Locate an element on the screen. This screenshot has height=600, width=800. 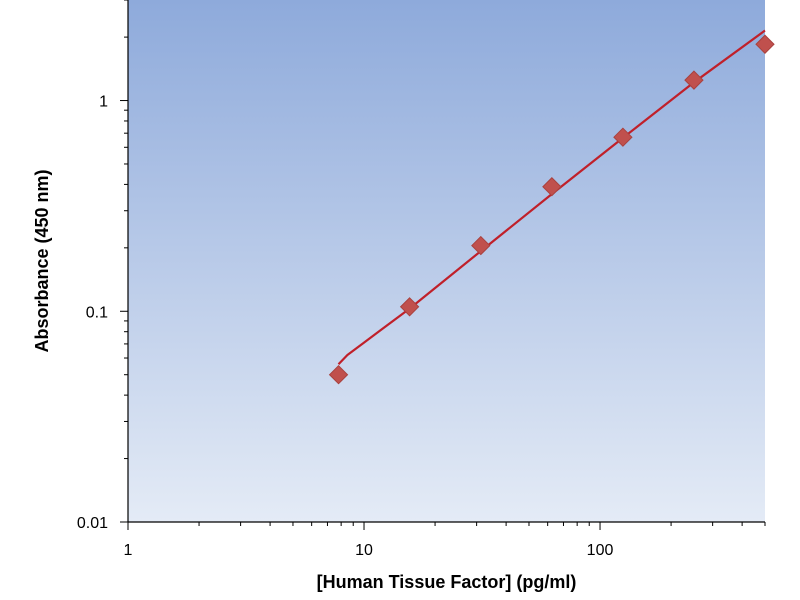
x-axis-title: [Human Tissue Factor] (pg/ml) is located at coordinates (447, 582).